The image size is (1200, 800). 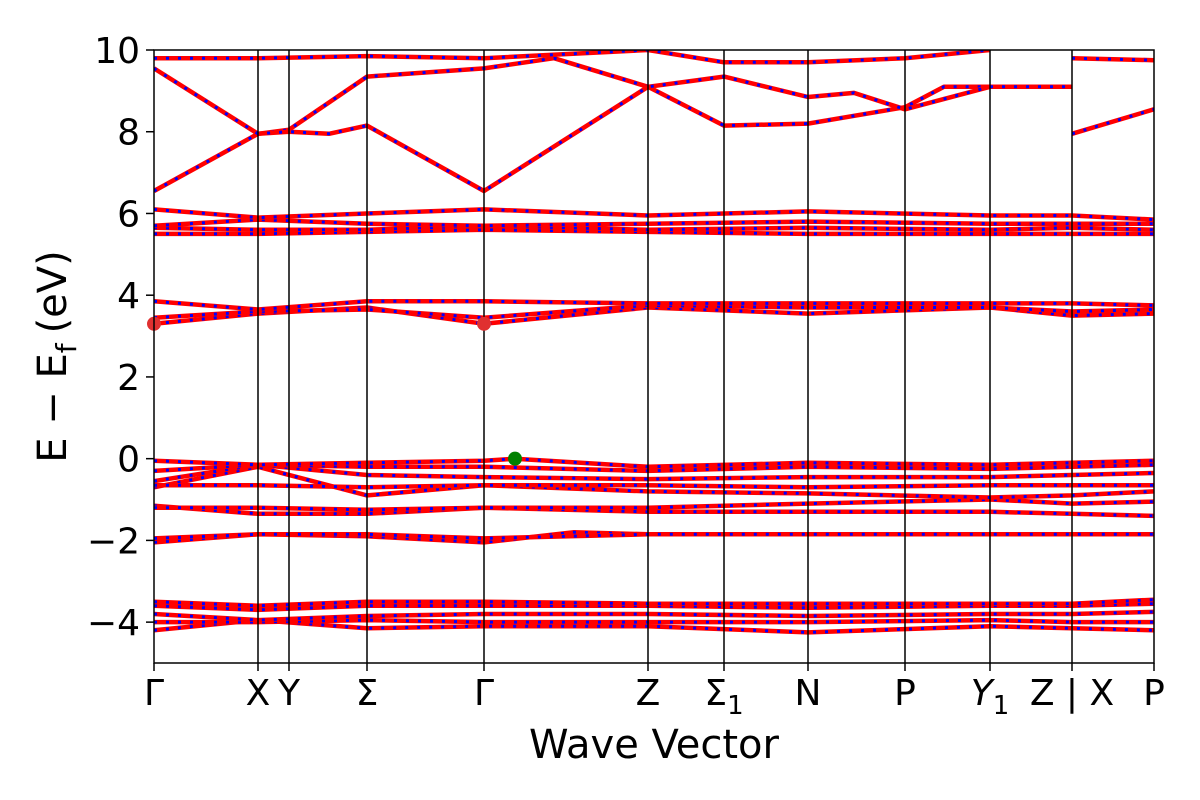 I want to click on y-axis-title: E − Ef (eV), so click(x=56, y=356).